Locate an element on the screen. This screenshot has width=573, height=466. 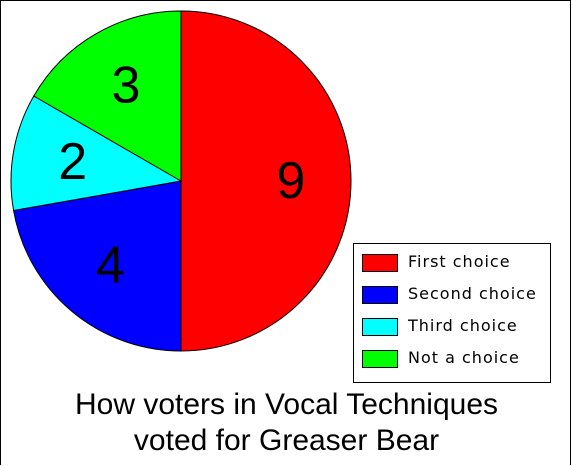
legend-label-not-a-choice: Not a choice is located at coordinates (464, 357).